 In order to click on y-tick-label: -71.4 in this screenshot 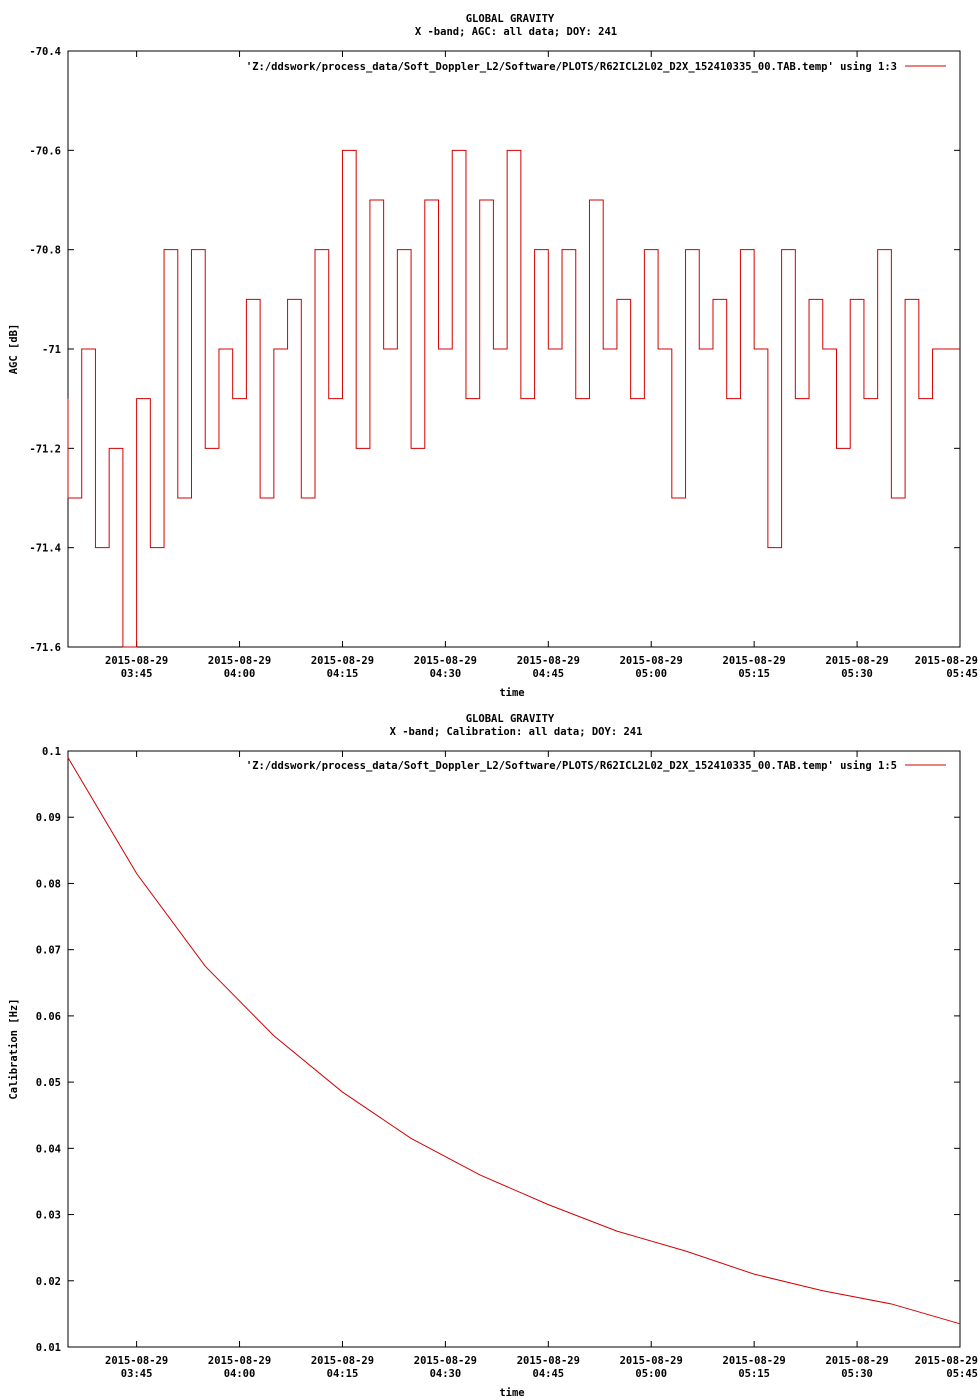, I will do `click(45, 549)`.